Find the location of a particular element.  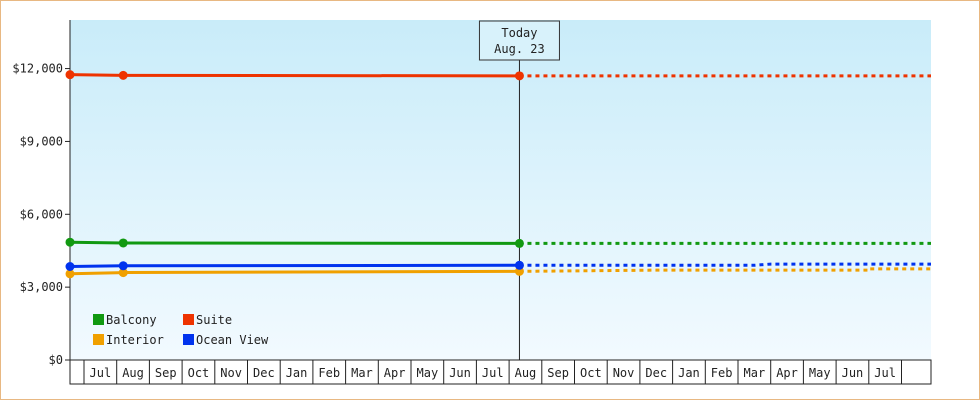

y-tick-label: $0 is located at coordinates (56, 360).